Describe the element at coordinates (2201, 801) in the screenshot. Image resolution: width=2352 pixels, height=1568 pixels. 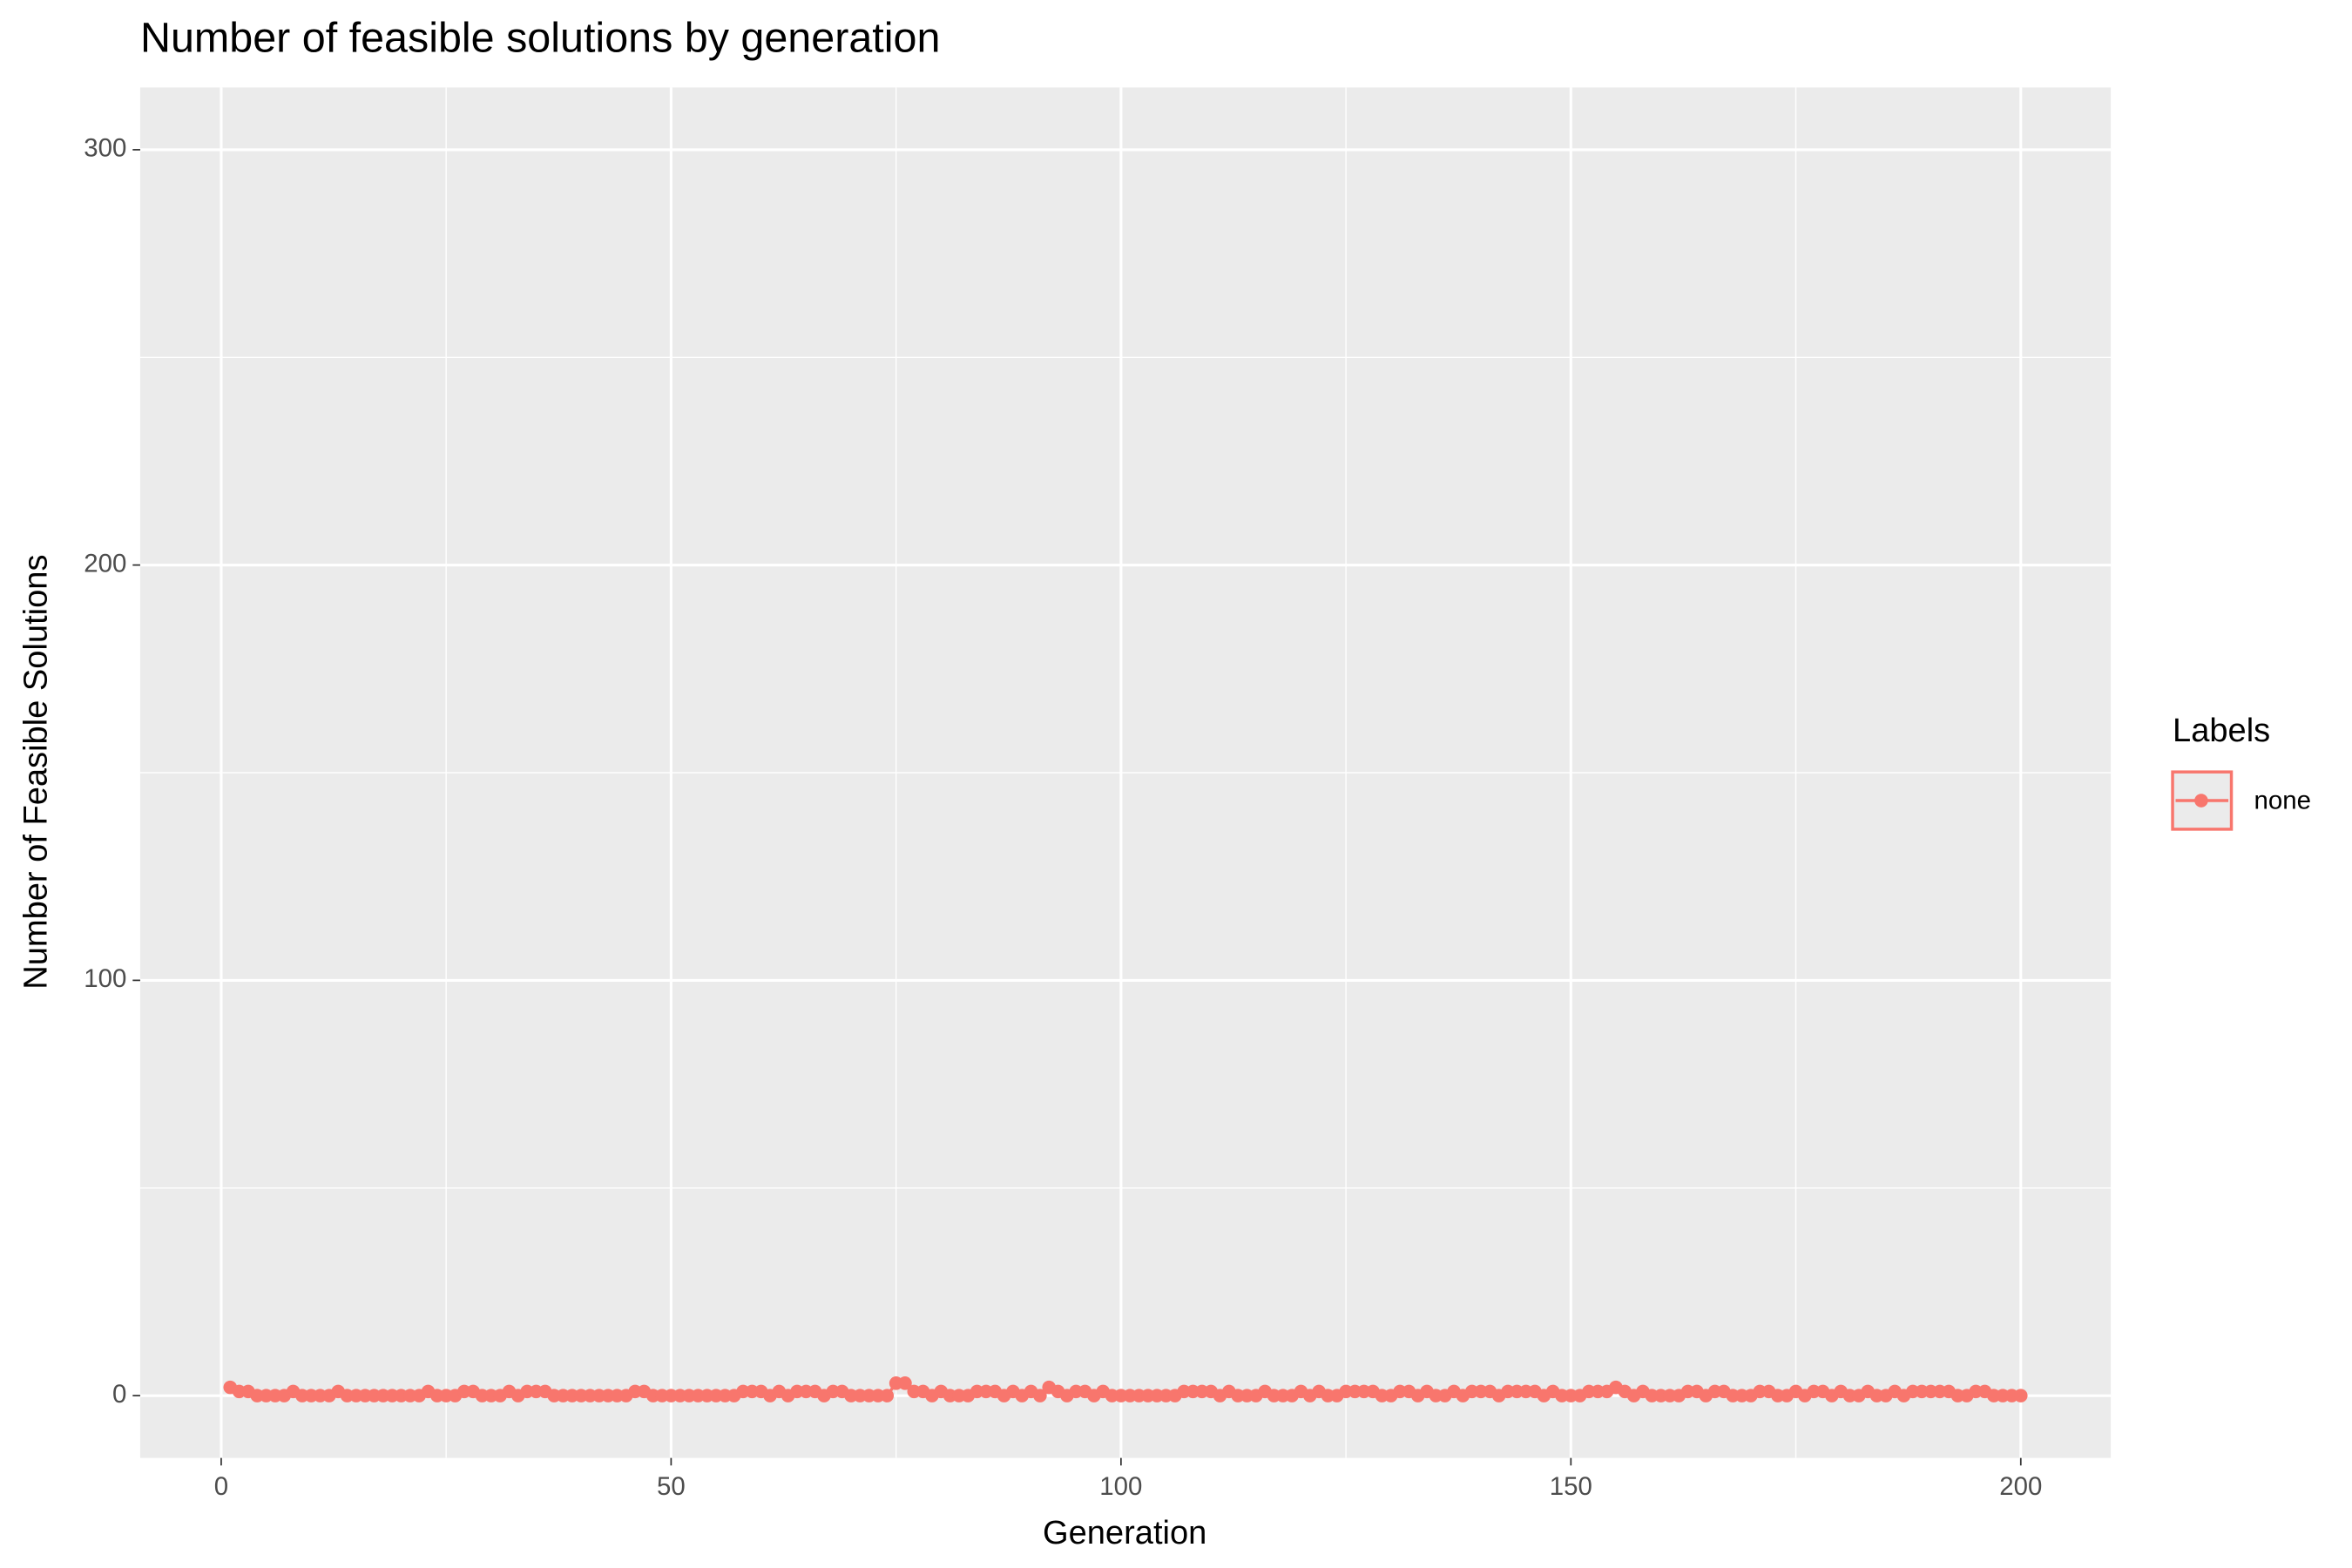
I see `legend-point` at that location.